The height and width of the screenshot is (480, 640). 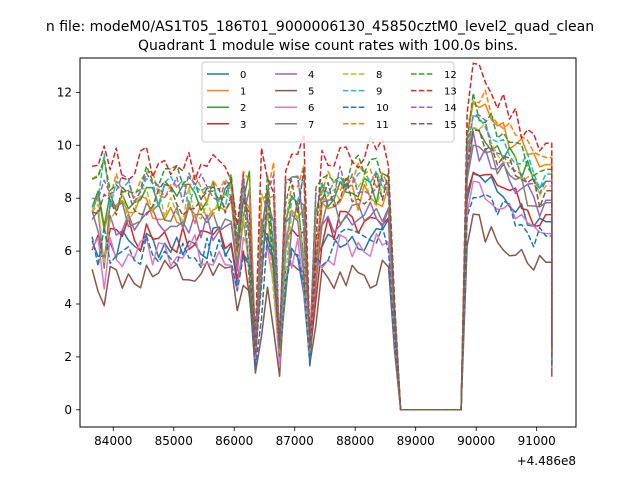 What do you see at coordinates (295, 441) in the screenshot?
I see `x-tick-label: 87000` at bounding box center [295, 441].